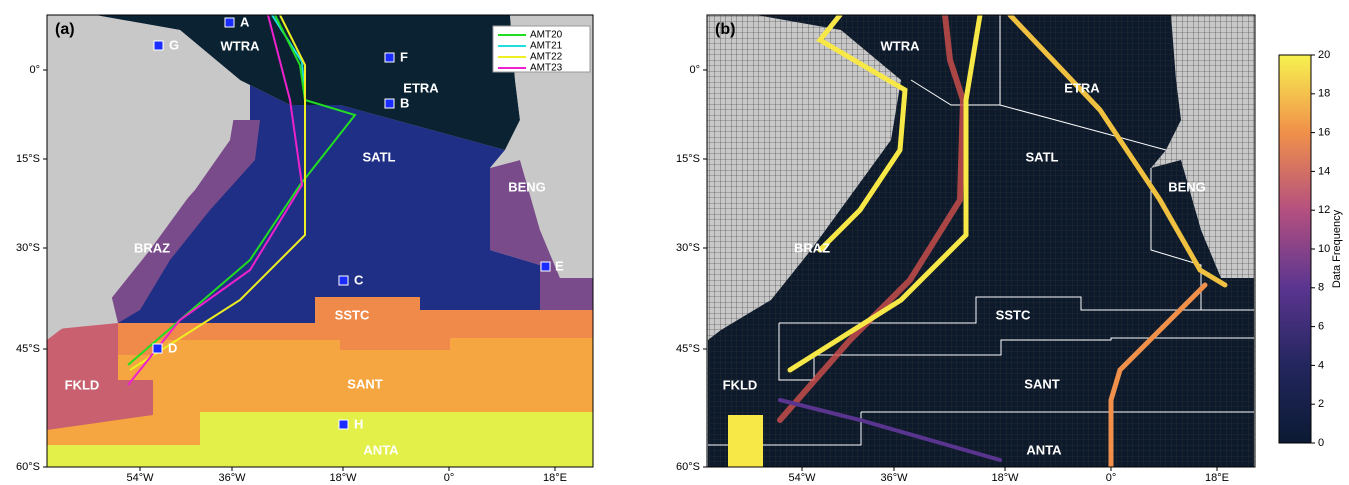  Describe the element at coordinates (546, 68) in the screenshot. I see `legend-label: AMT23` at that location.